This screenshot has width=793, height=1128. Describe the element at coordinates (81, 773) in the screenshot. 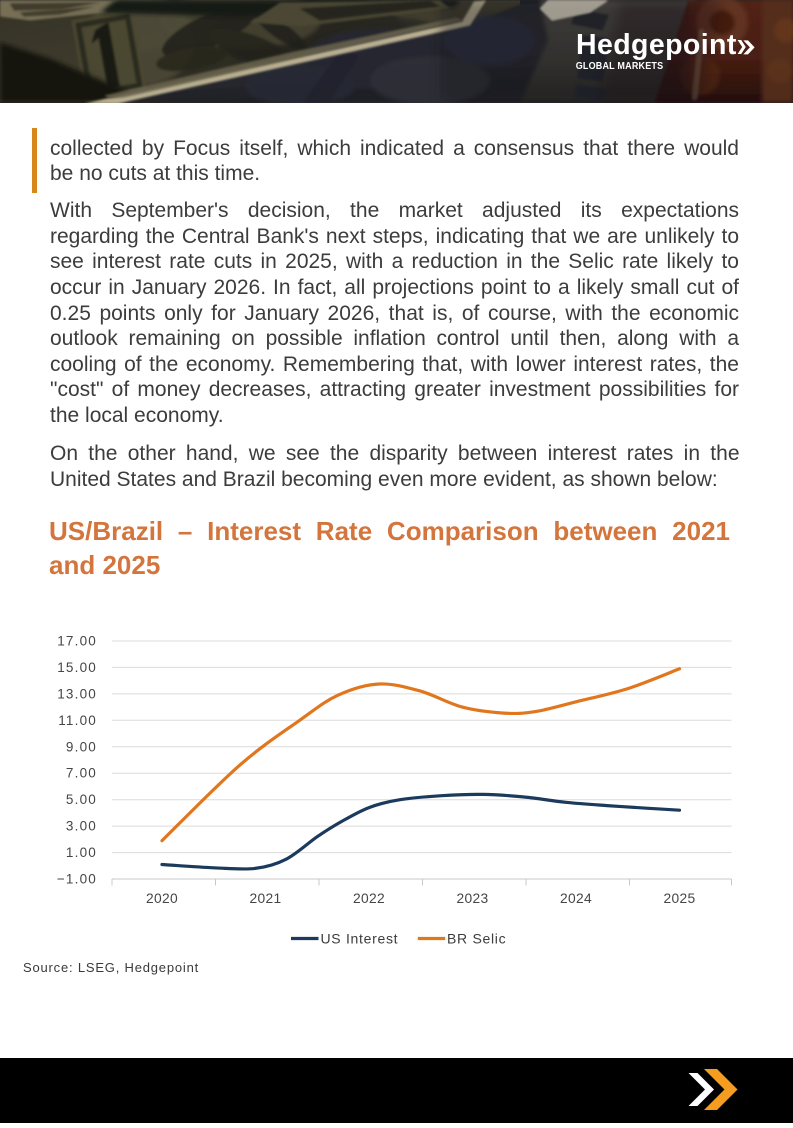

I see `svg-text: 7.00` at that location.